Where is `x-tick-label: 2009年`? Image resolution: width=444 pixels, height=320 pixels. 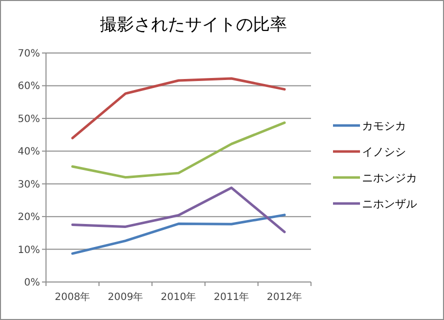 x-tick-label: 2009年 is located at coordinates (126, 297).